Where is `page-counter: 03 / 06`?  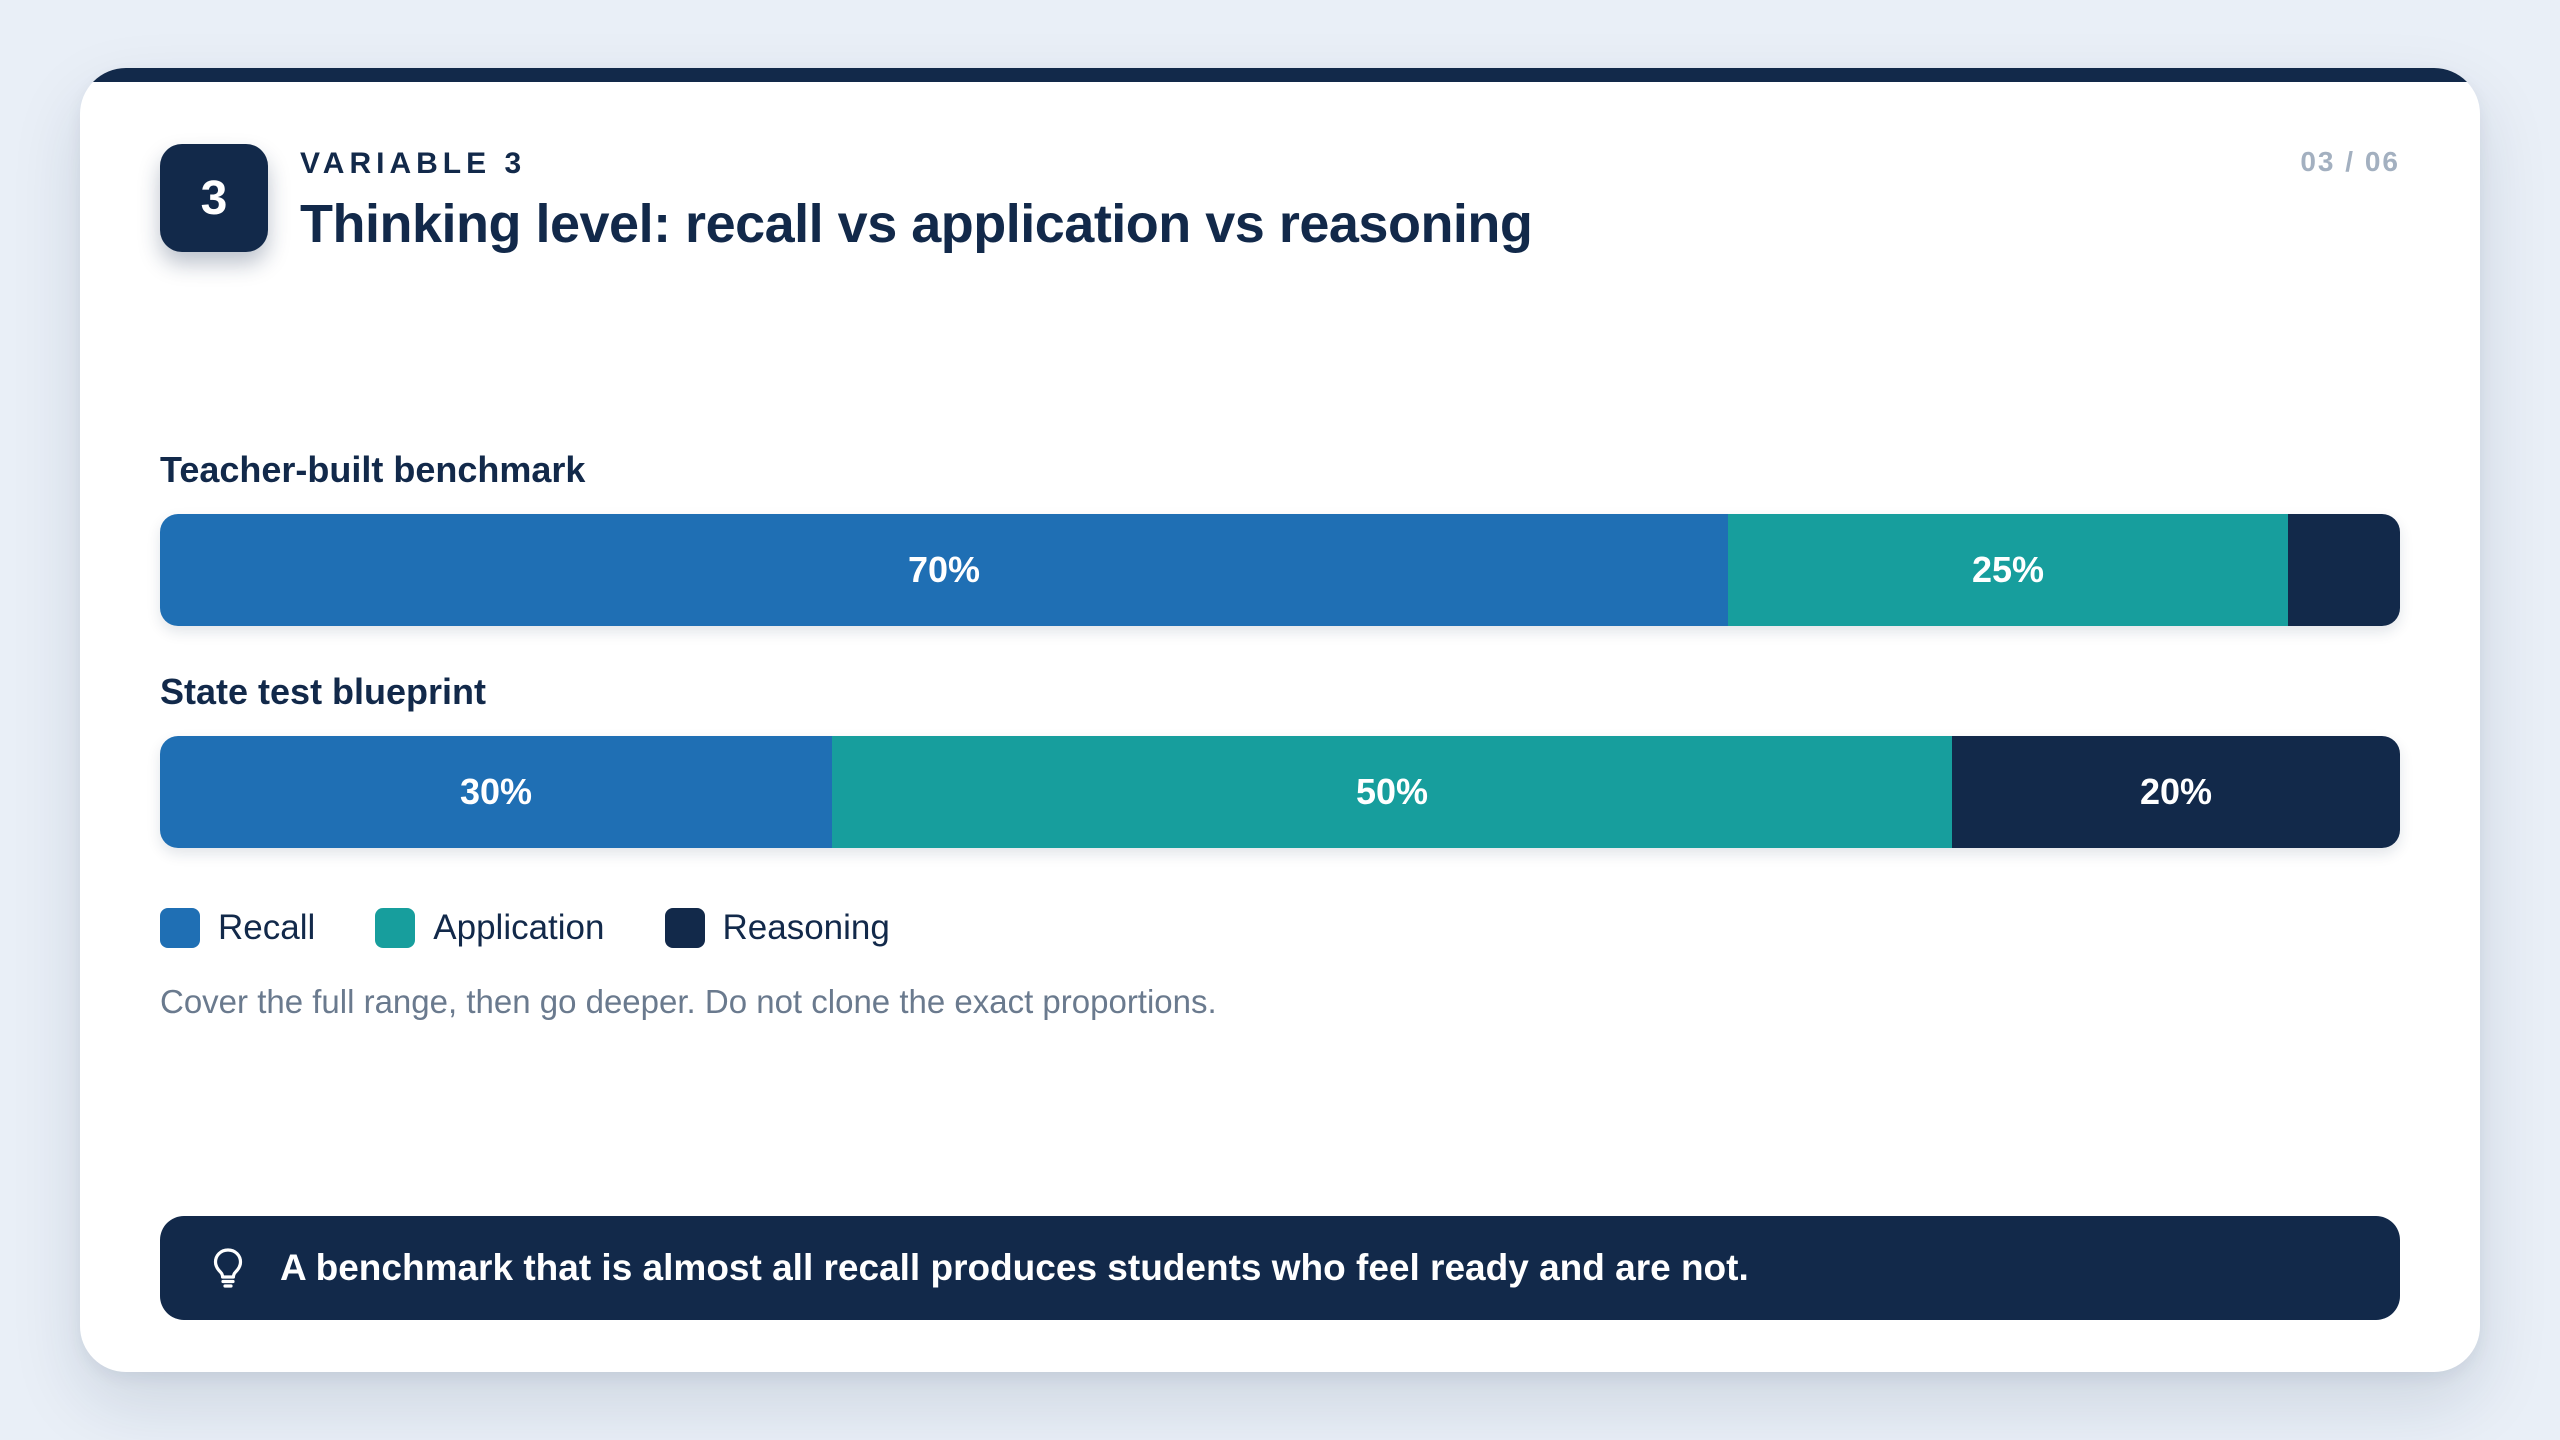 page-counter: 03 / 06 is located at coordinates (2350, 161).